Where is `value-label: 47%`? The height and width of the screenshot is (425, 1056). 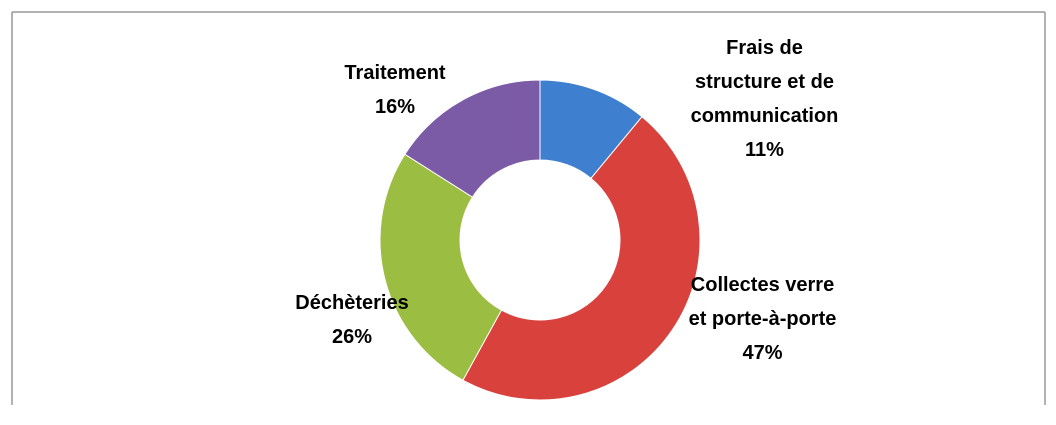
value-label: 47% is located at coordinates (762, 353).